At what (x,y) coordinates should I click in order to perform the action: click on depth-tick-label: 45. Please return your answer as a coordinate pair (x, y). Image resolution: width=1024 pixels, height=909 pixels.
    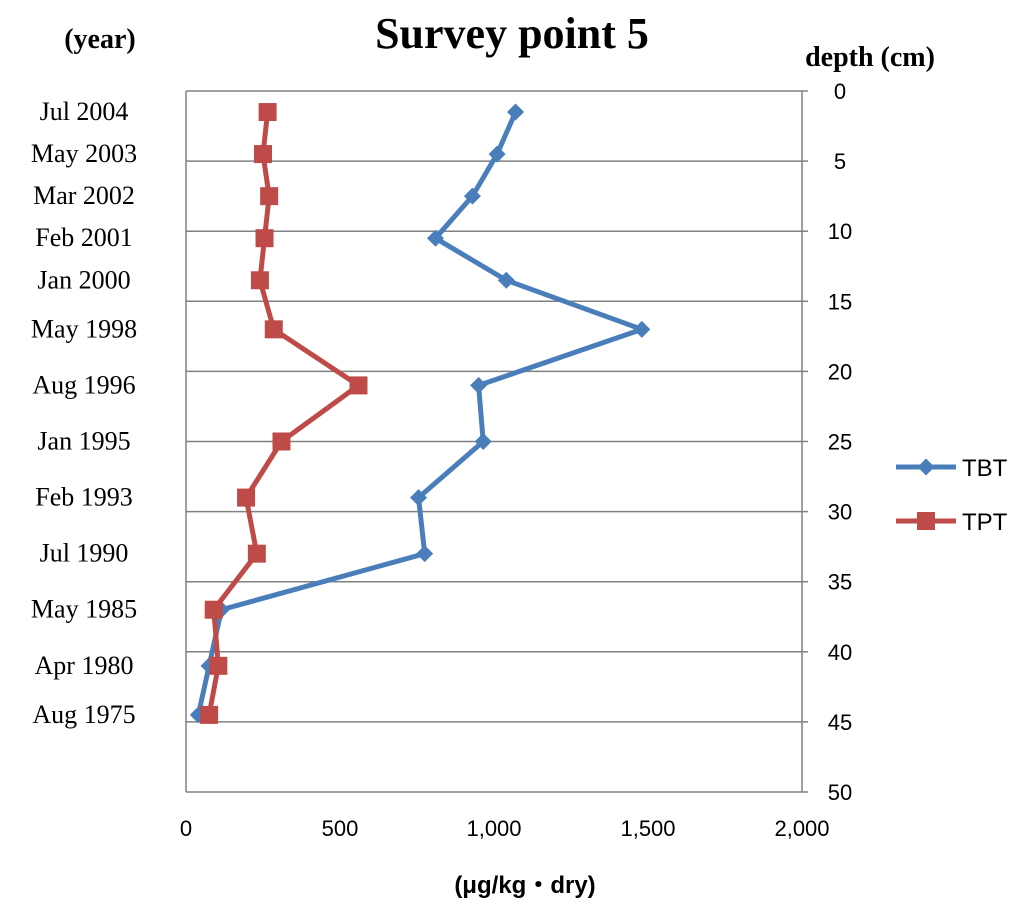
    Looking at the image, I should click on (840, 722).